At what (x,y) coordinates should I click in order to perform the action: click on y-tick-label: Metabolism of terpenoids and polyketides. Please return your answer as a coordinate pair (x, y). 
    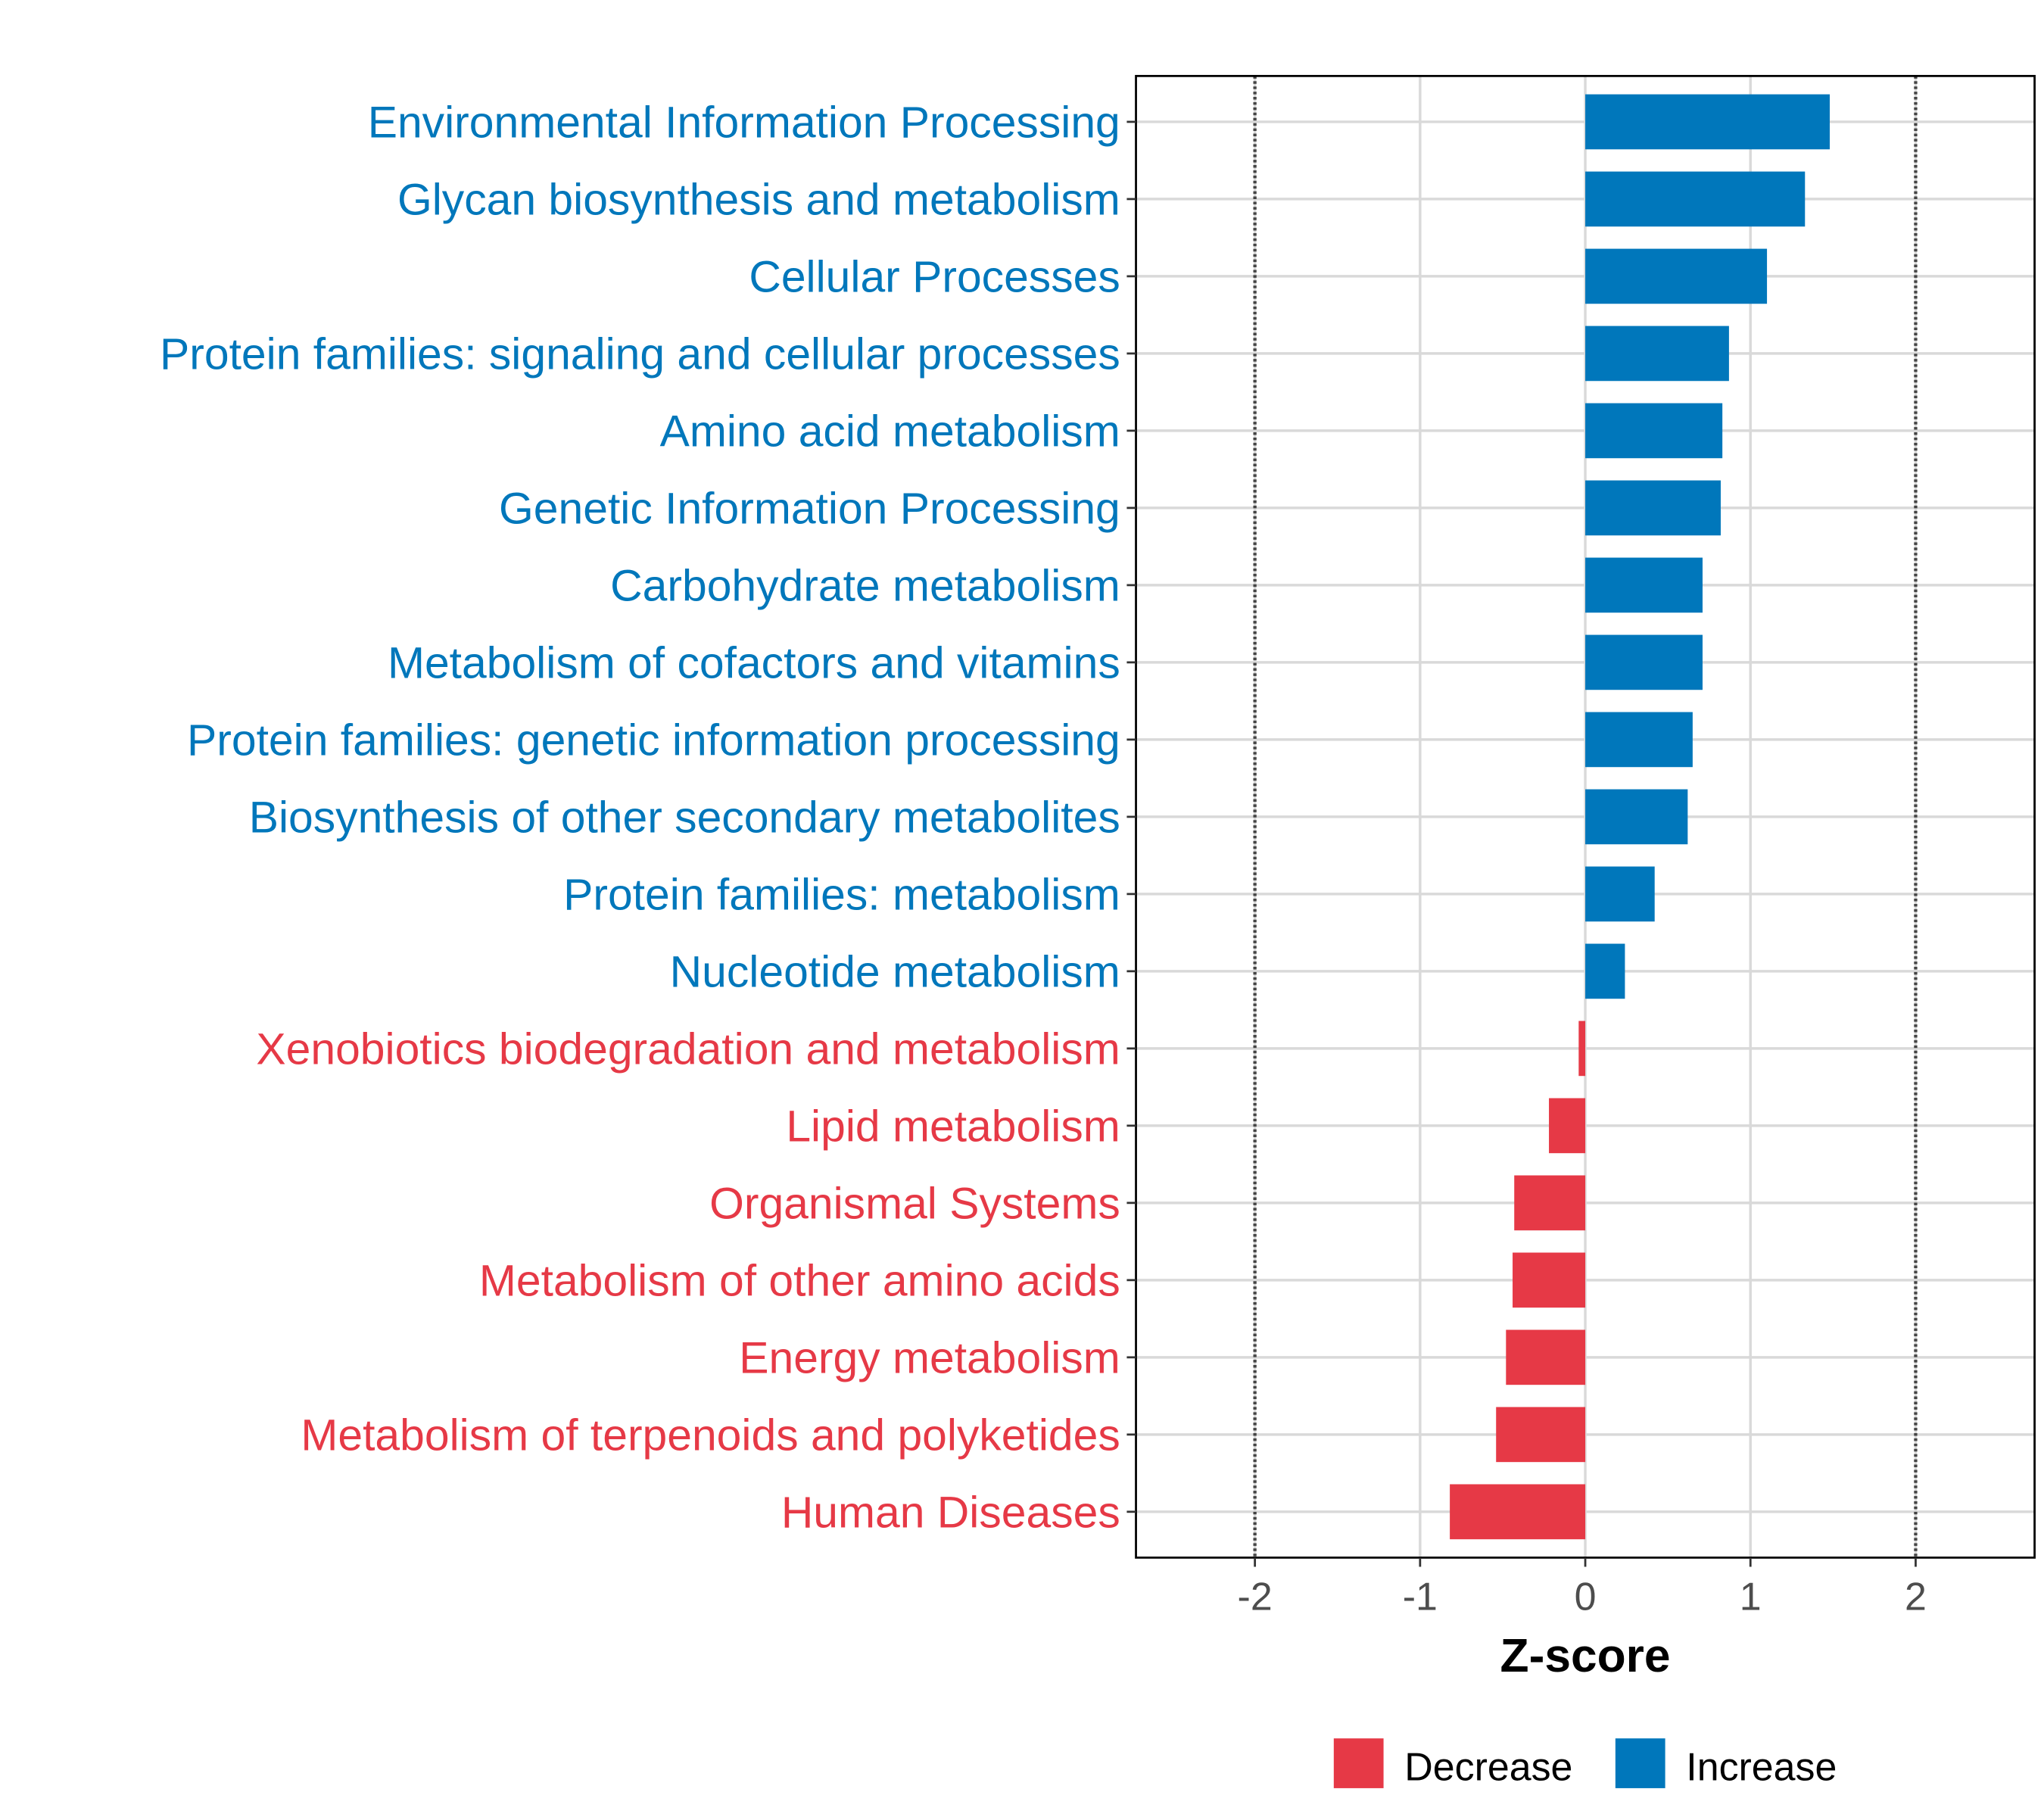
    Looking at the image, I should click on (710, 1435).